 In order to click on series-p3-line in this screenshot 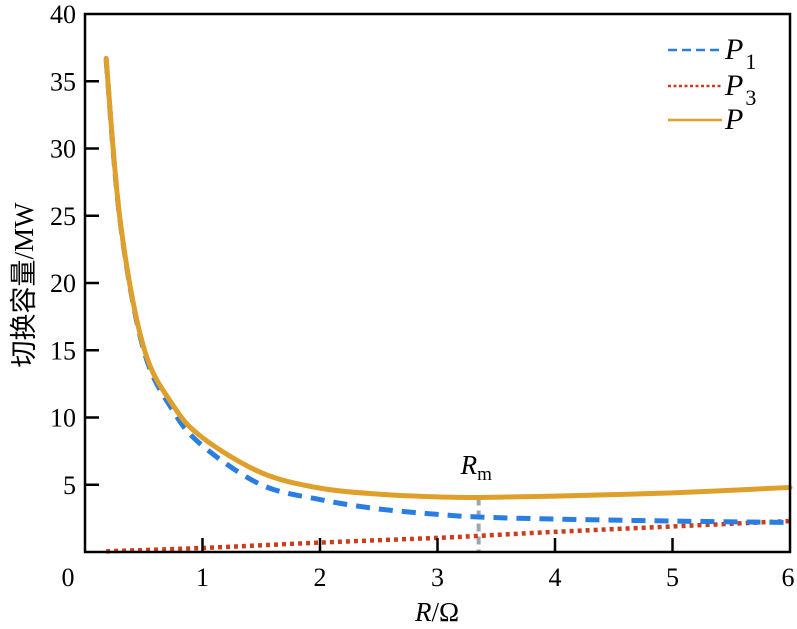, I will do `click(448, 536)`.